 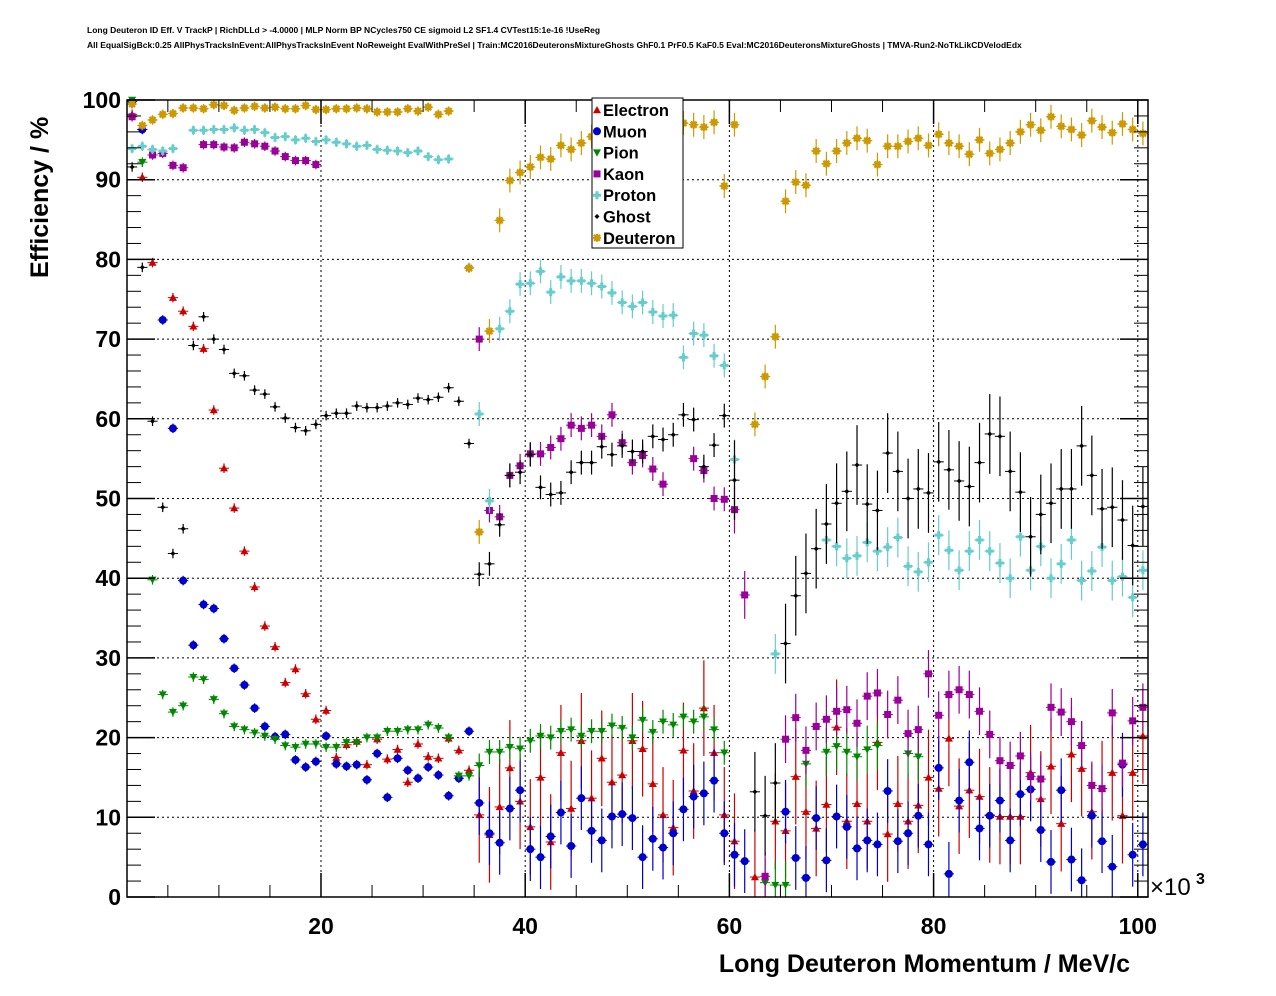 What do you see at coordinates (730, 926) in the screenshot?
I see `x-tick-label: 60` at bounding box center [730, 926].